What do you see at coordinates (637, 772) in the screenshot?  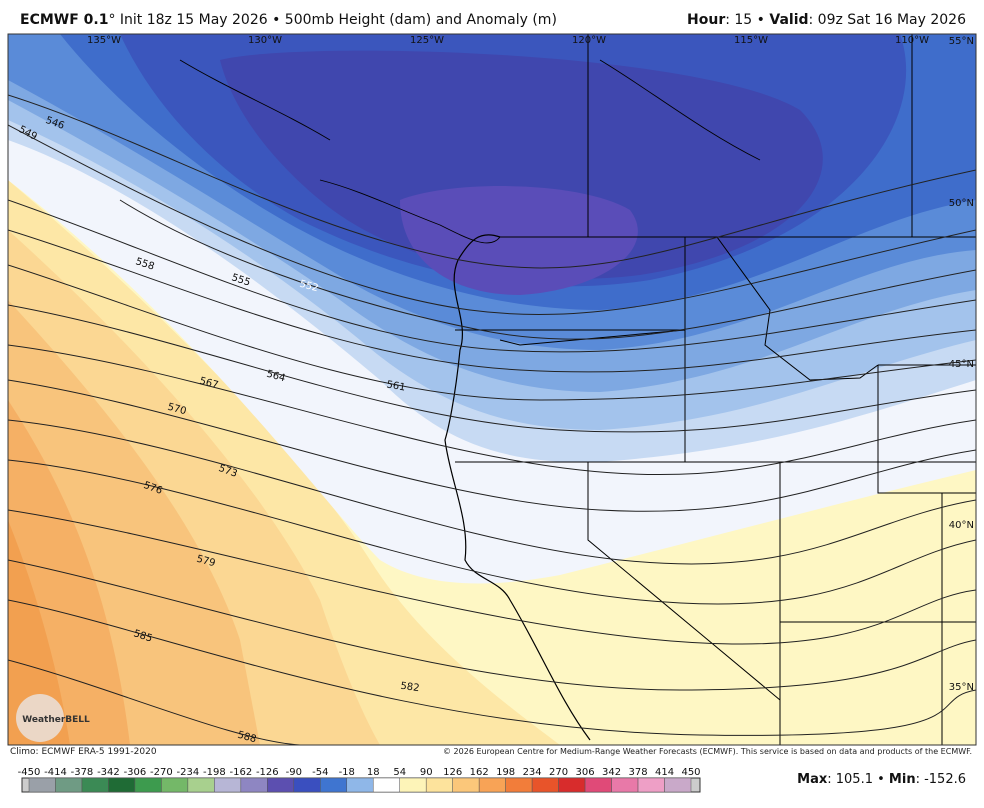 I see `colorbar-tick: 378` at bounding box center [637, 772].